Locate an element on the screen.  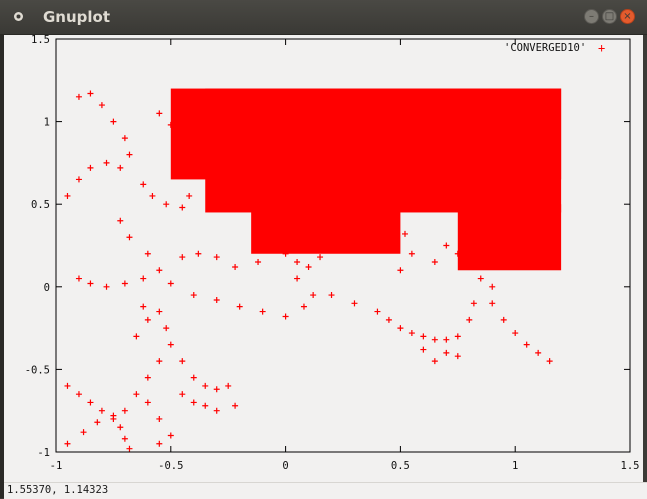
cursor-coordinates: 1.55370, 1.14323 is located at coordinates (58, 490).